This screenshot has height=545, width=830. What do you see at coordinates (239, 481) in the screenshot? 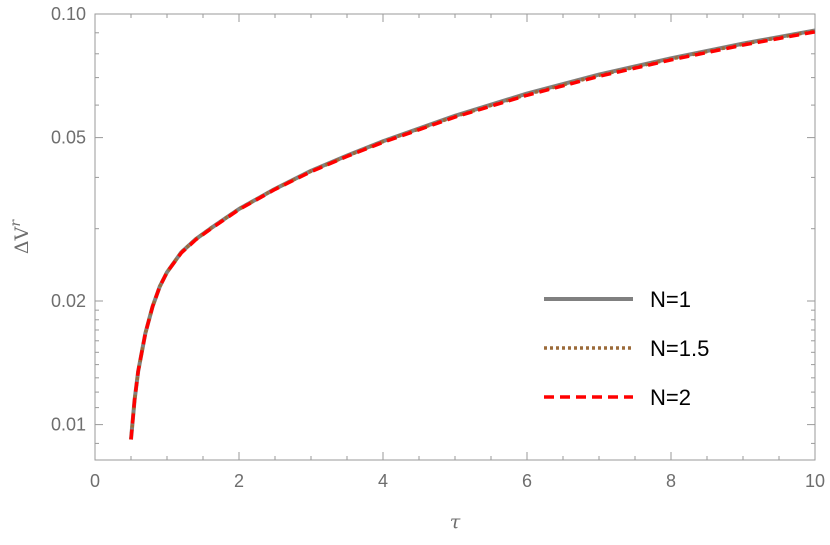
I see `x-tick-label: 2` at bounding box center [239, 481].